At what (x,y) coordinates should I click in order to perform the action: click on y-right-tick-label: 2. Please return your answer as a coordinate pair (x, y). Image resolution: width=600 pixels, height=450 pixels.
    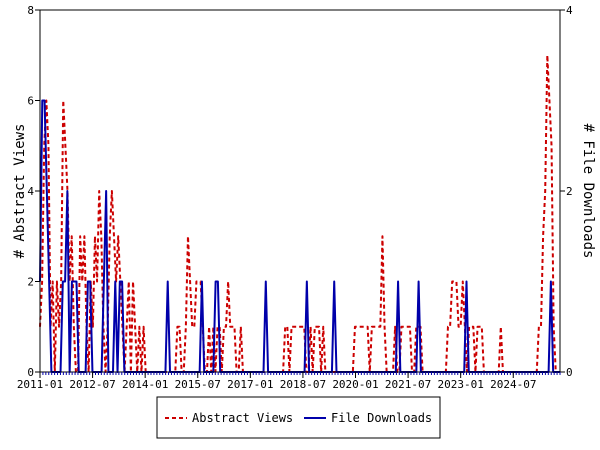
    Looking at the image, I should click on (569, 191).